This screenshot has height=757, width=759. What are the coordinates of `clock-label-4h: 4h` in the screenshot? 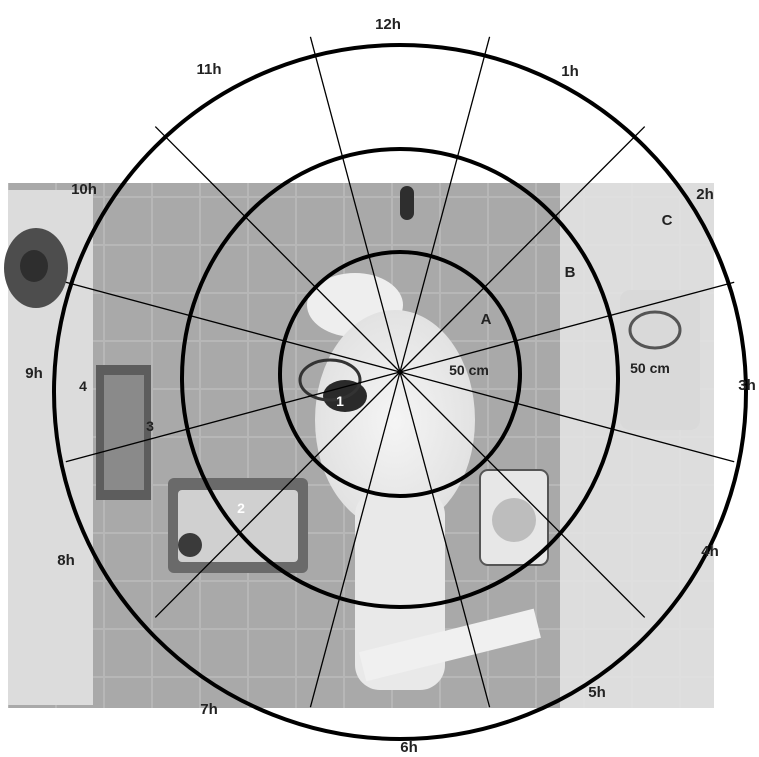 It's located at (710, 551).